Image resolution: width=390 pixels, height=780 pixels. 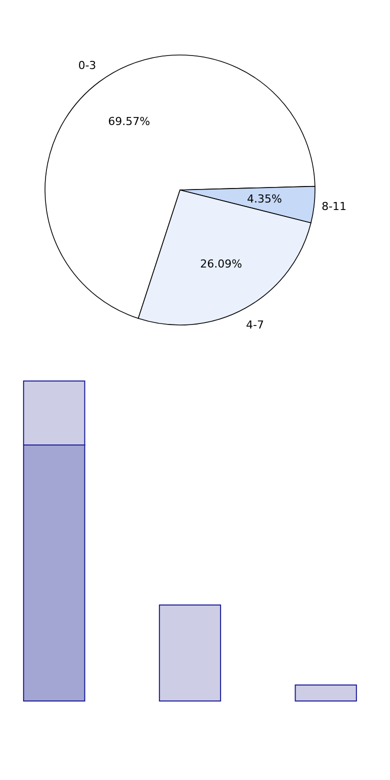 What do you see at coordinates (334, 206) in the screenshot?
I see `slice-label: 8-11` at bounding box center [334, 206].